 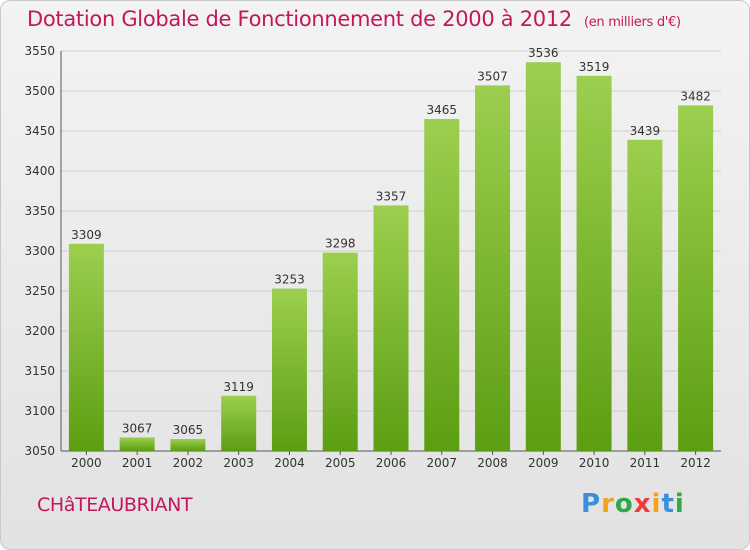 What do you see at coordinates (645, 463) in the screenshot?
I see `x-tick-label: 2011` at bounding box center [645, 463].